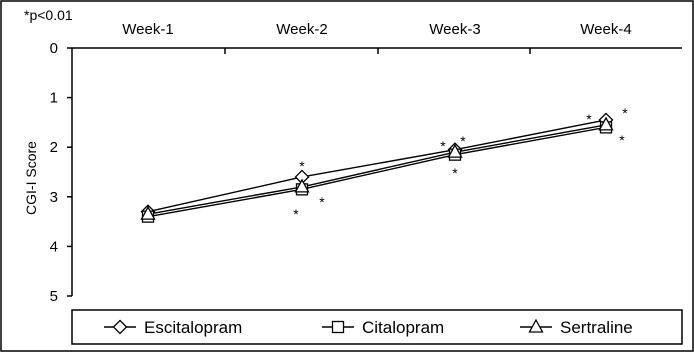 This screenshot has height=357, width=694. I want to click on y-tick-label: 2, so click(54, 147).